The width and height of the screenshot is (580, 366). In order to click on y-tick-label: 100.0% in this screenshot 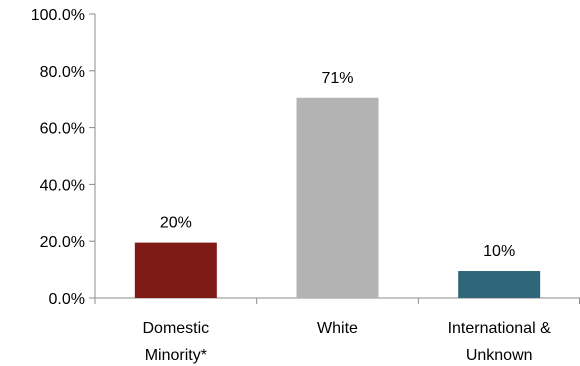, I will do `click(58, 15)`.